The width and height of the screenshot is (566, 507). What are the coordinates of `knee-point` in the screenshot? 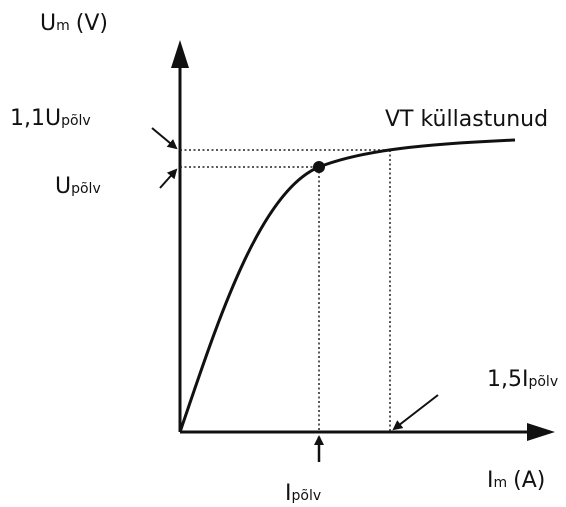 It's located at (319, 167).